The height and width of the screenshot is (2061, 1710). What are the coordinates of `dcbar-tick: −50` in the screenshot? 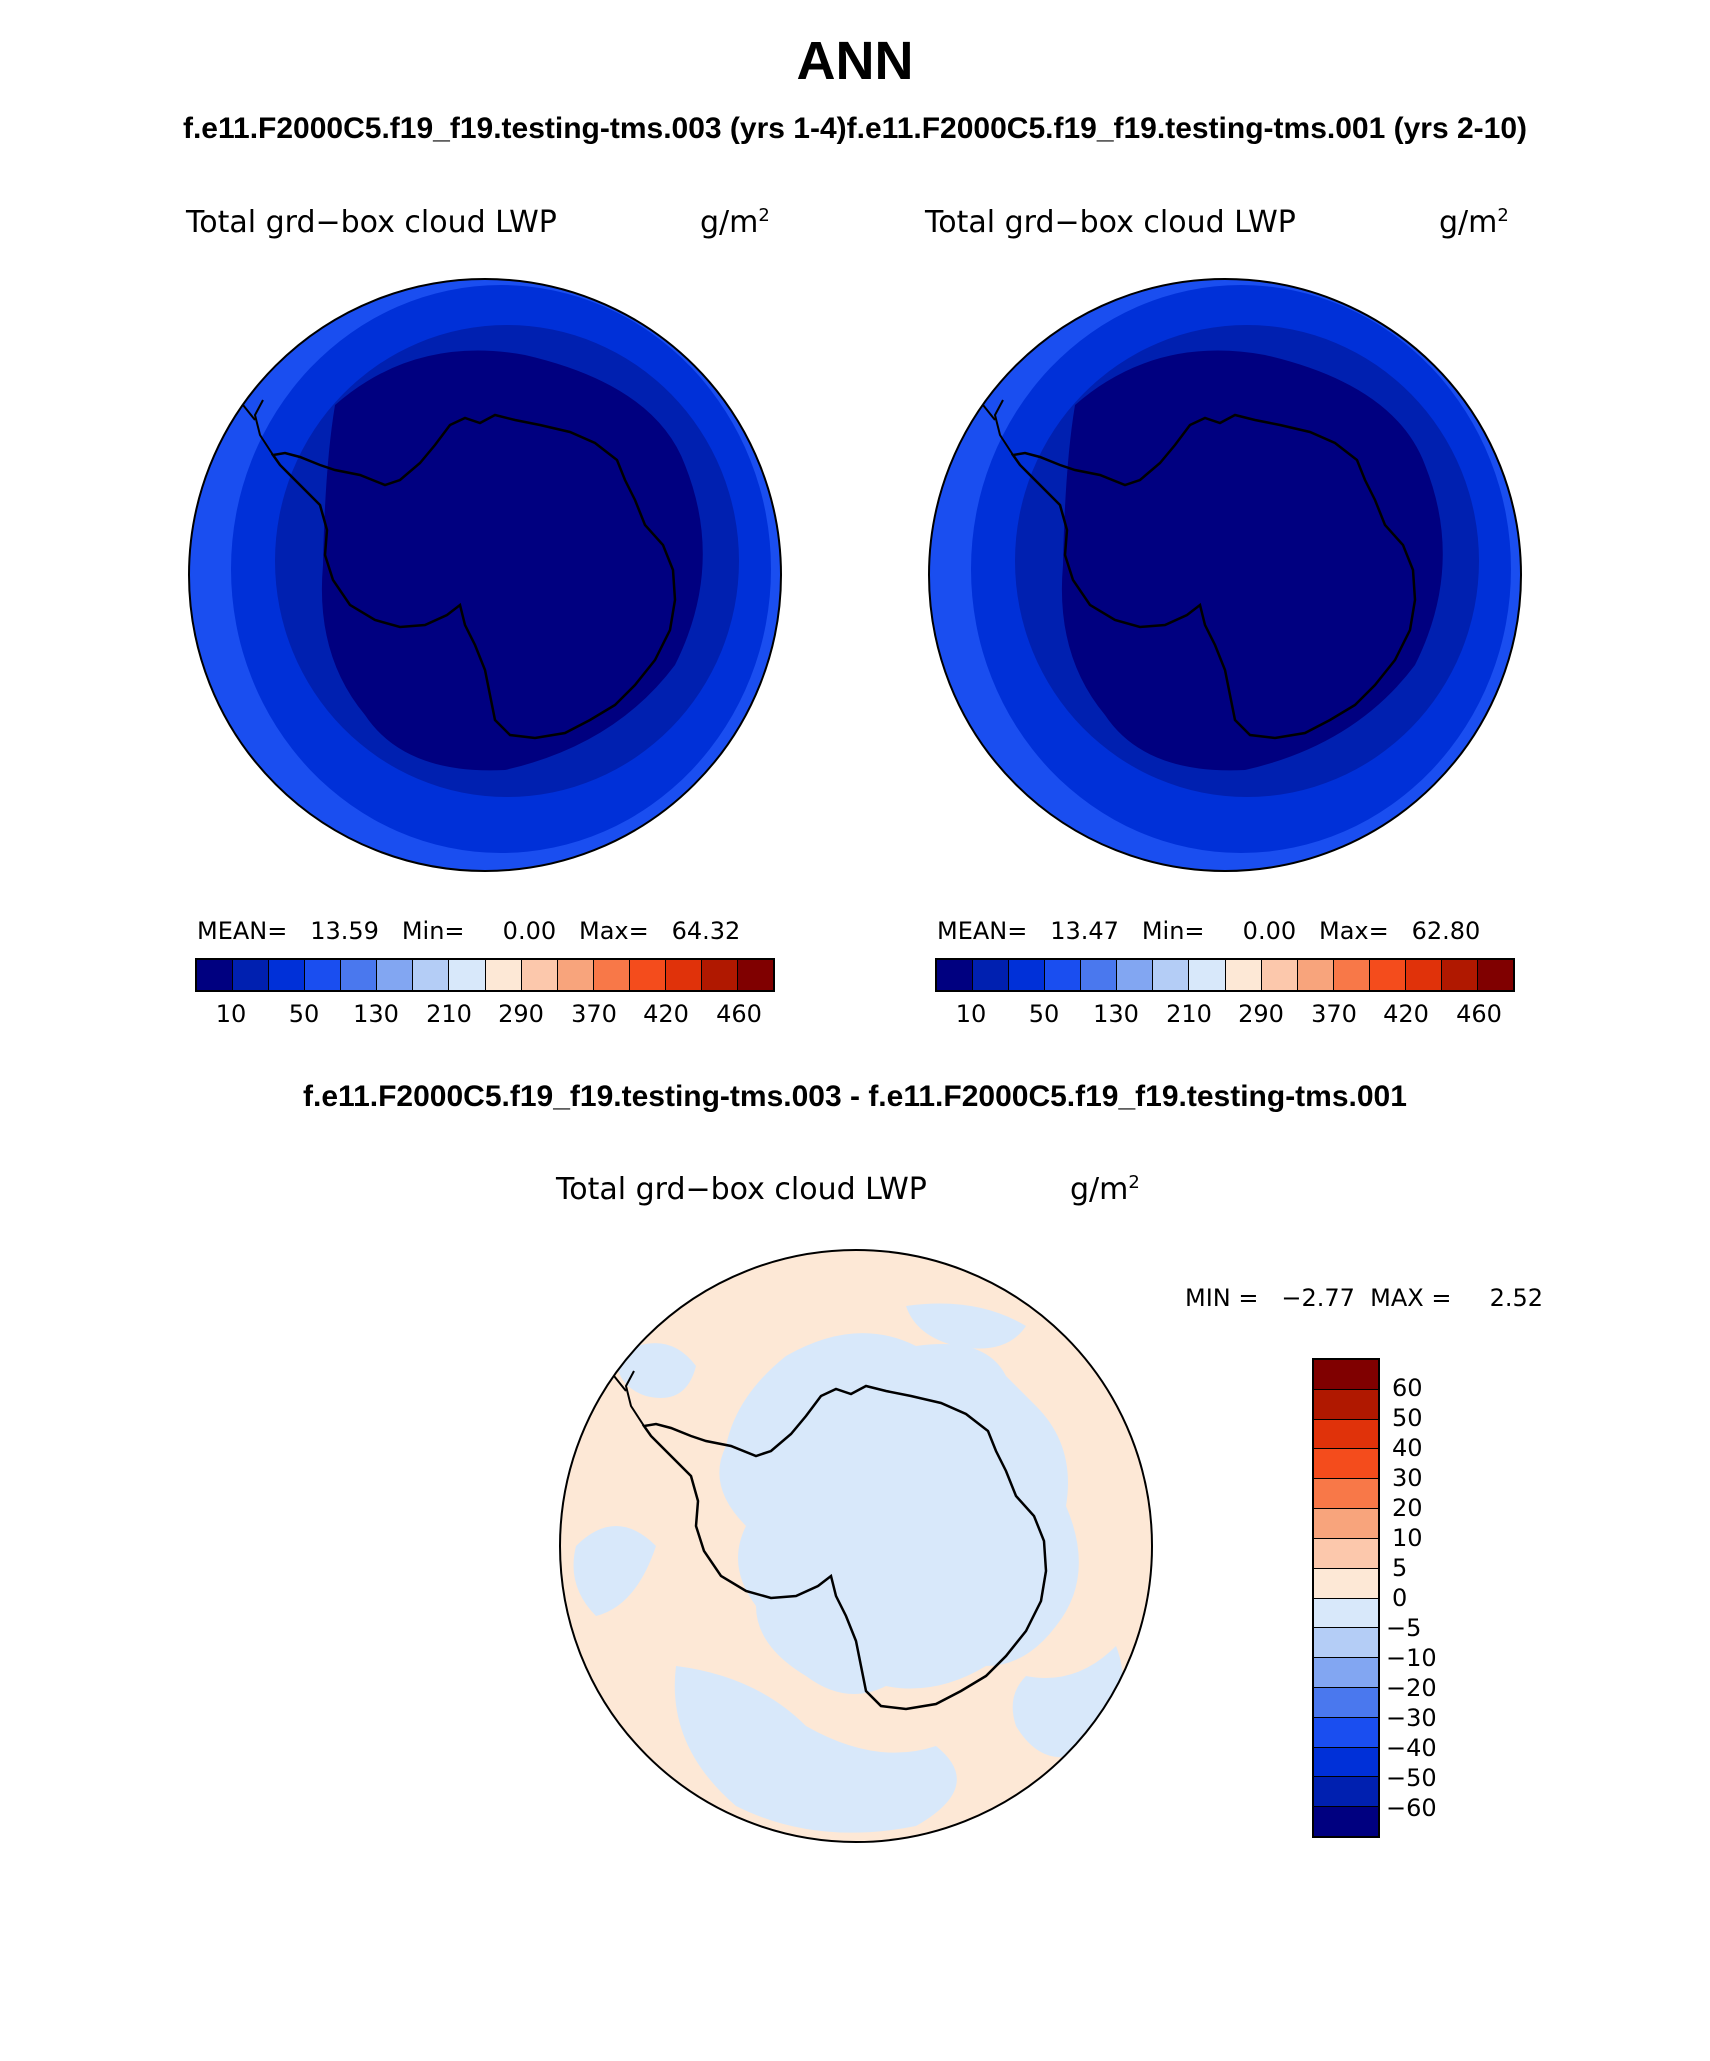 It's located at (1411, 1778).